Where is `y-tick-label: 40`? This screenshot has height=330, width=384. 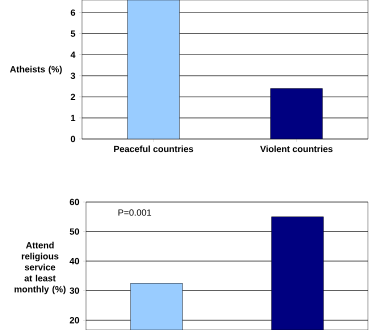
y-tick-label: 40 is located at coordinates (75, 261).